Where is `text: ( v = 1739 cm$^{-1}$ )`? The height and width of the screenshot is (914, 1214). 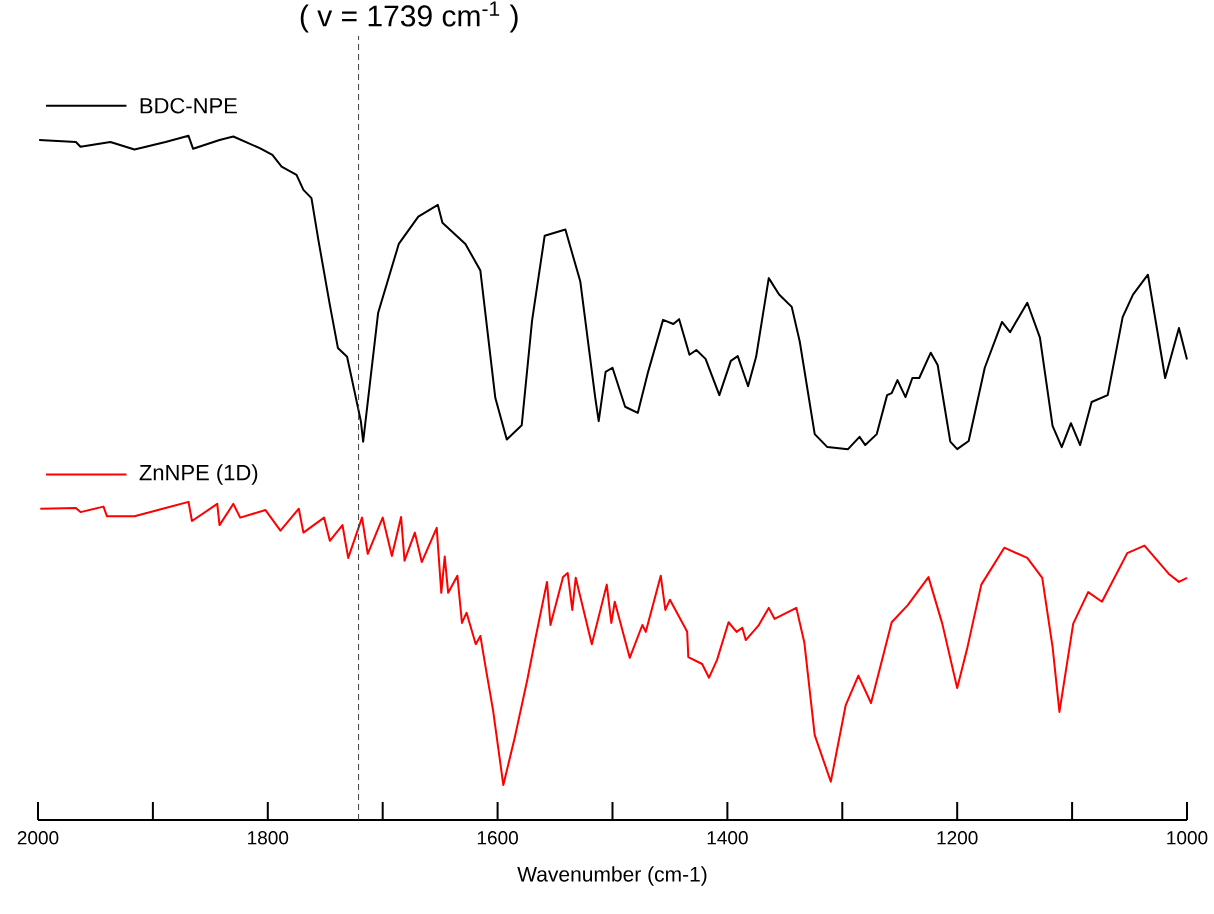 text: ( v = 1739 cm$^{-1}$ ) is located at coordinates (409, 17).